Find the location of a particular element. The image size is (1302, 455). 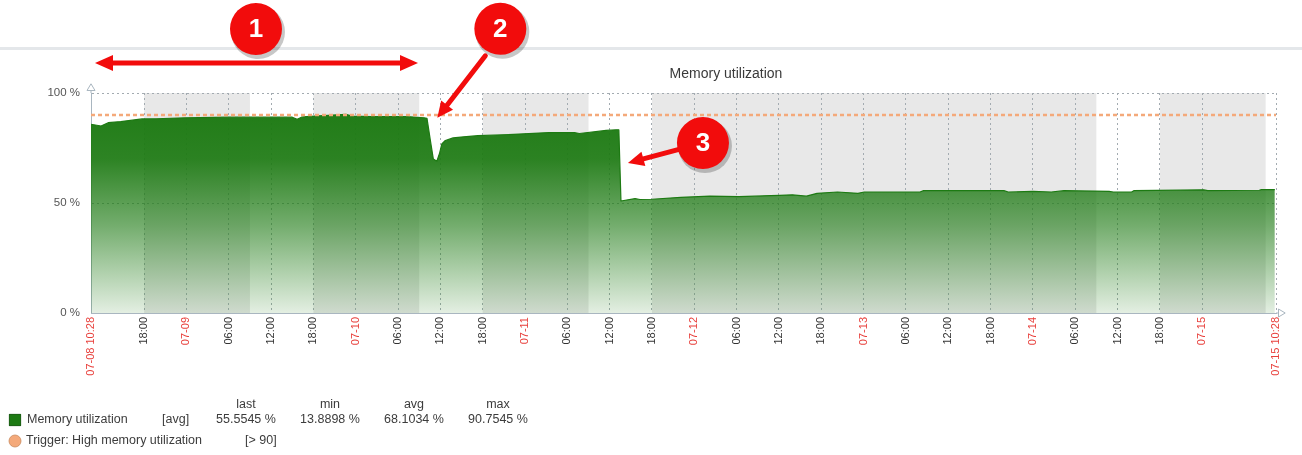

annotation: 2 is located at coordinates (500, 28).